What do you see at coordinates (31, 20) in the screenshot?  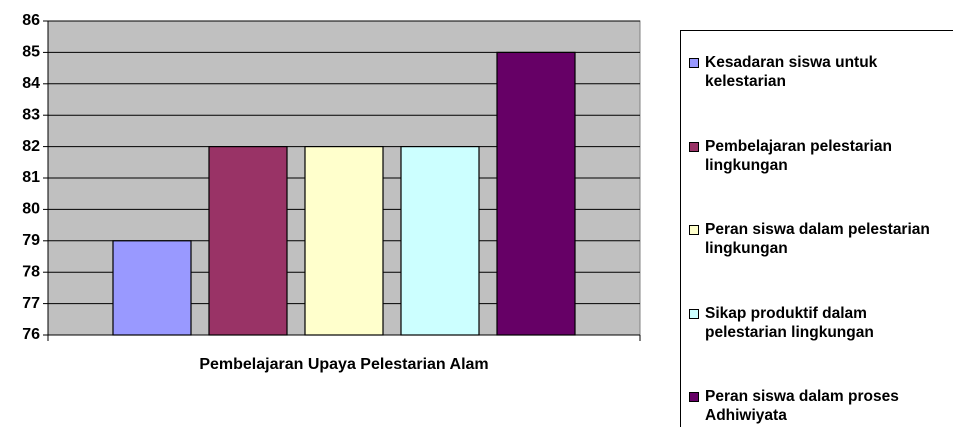 I see `y-tick-label: 86` at bounding box center [31, 20].